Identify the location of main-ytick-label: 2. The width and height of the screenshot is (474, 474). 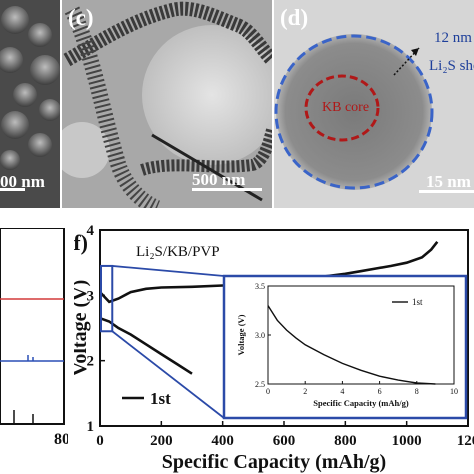
(91, 362).